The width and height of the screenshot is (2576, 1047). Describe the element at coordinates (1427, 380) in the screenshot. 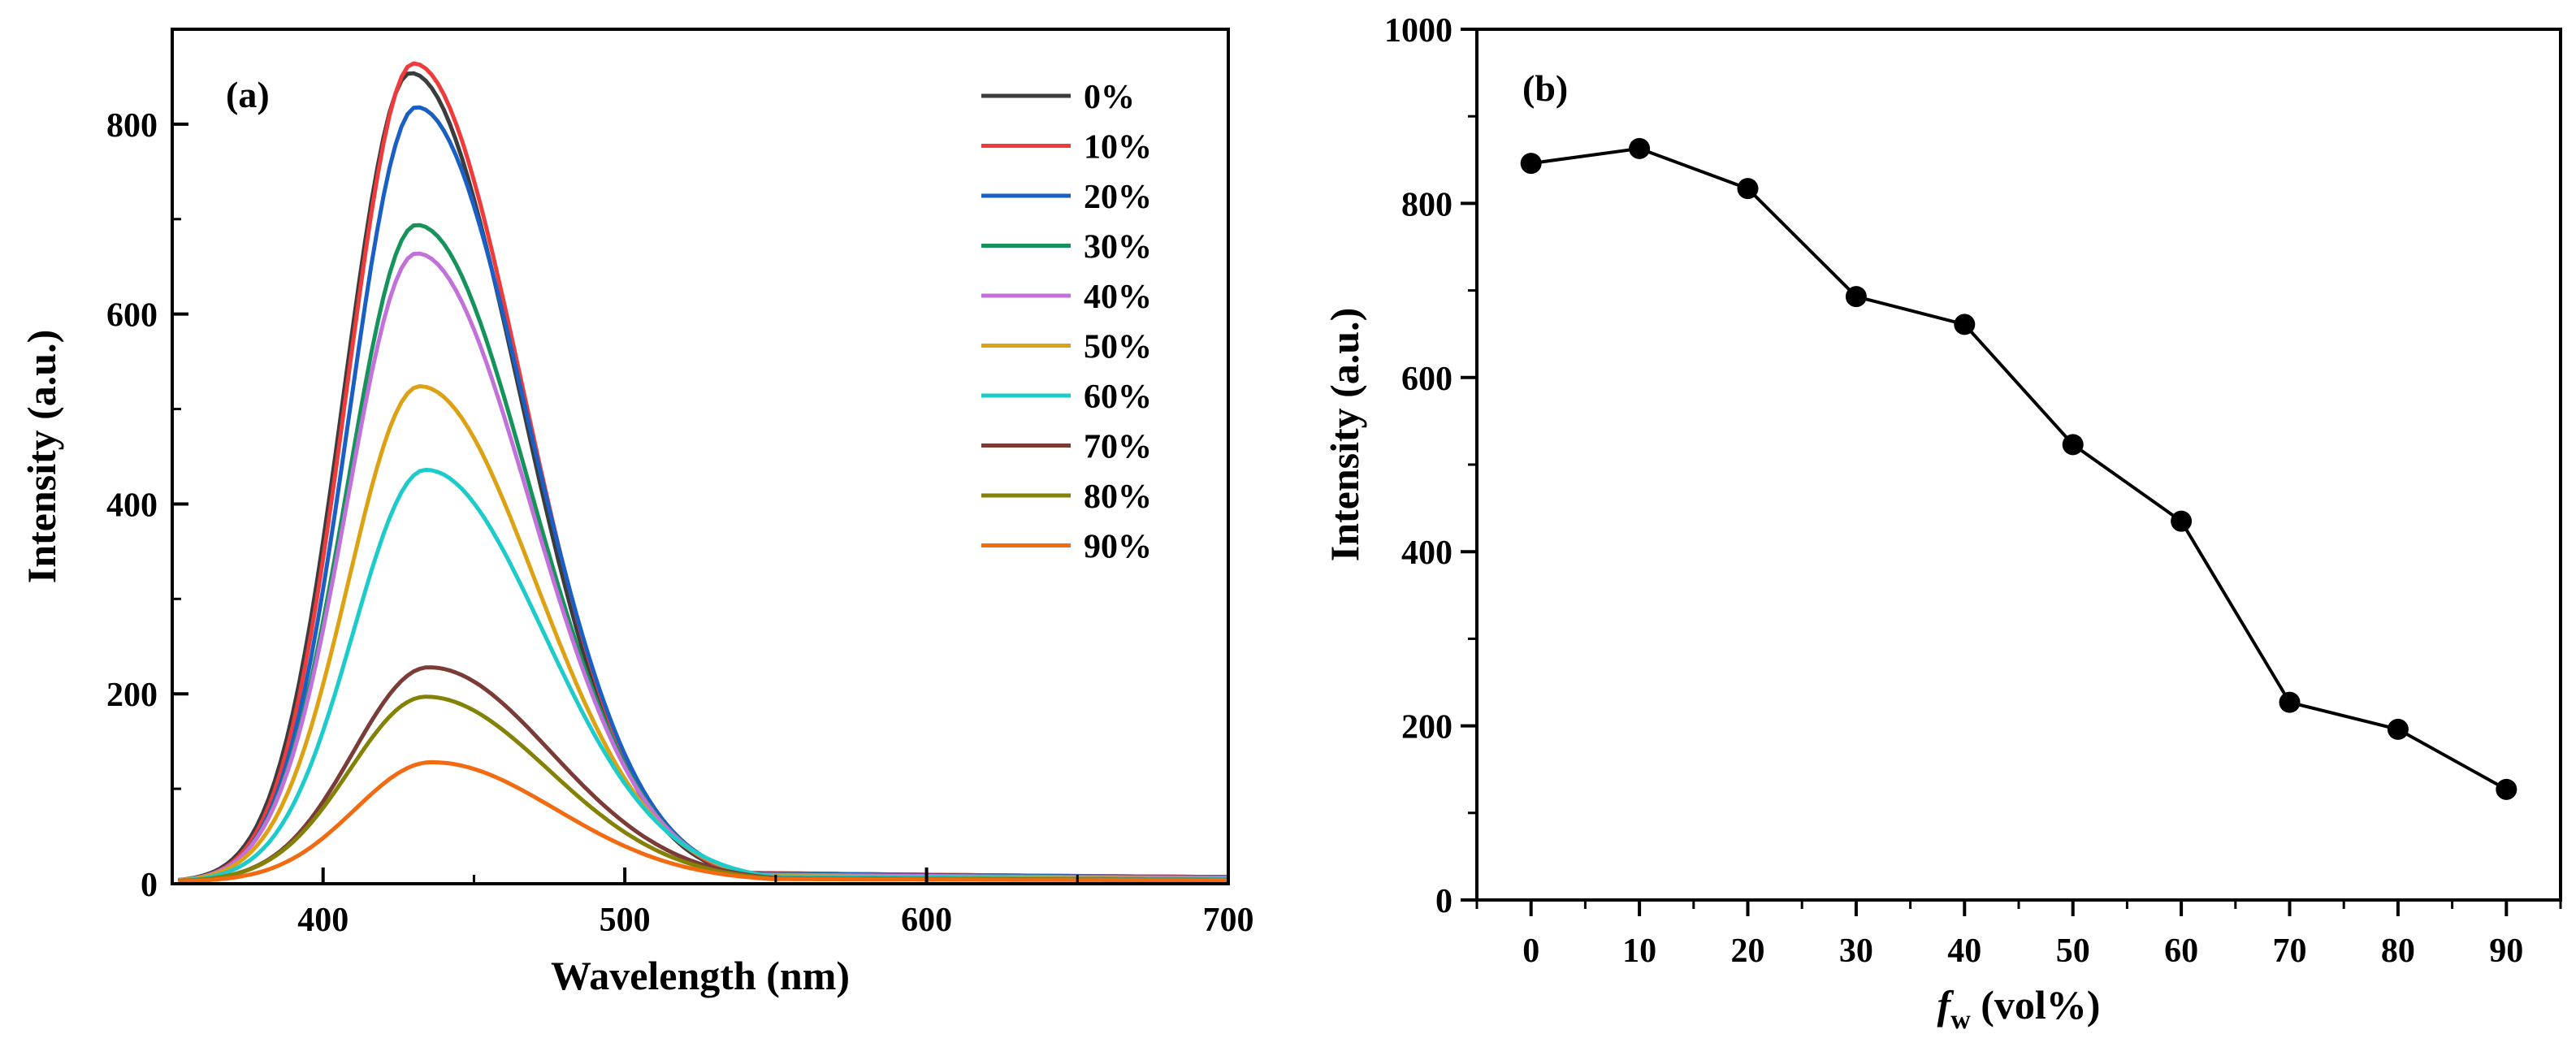

I see `chart-b-y-tick-label: 600` at that location.